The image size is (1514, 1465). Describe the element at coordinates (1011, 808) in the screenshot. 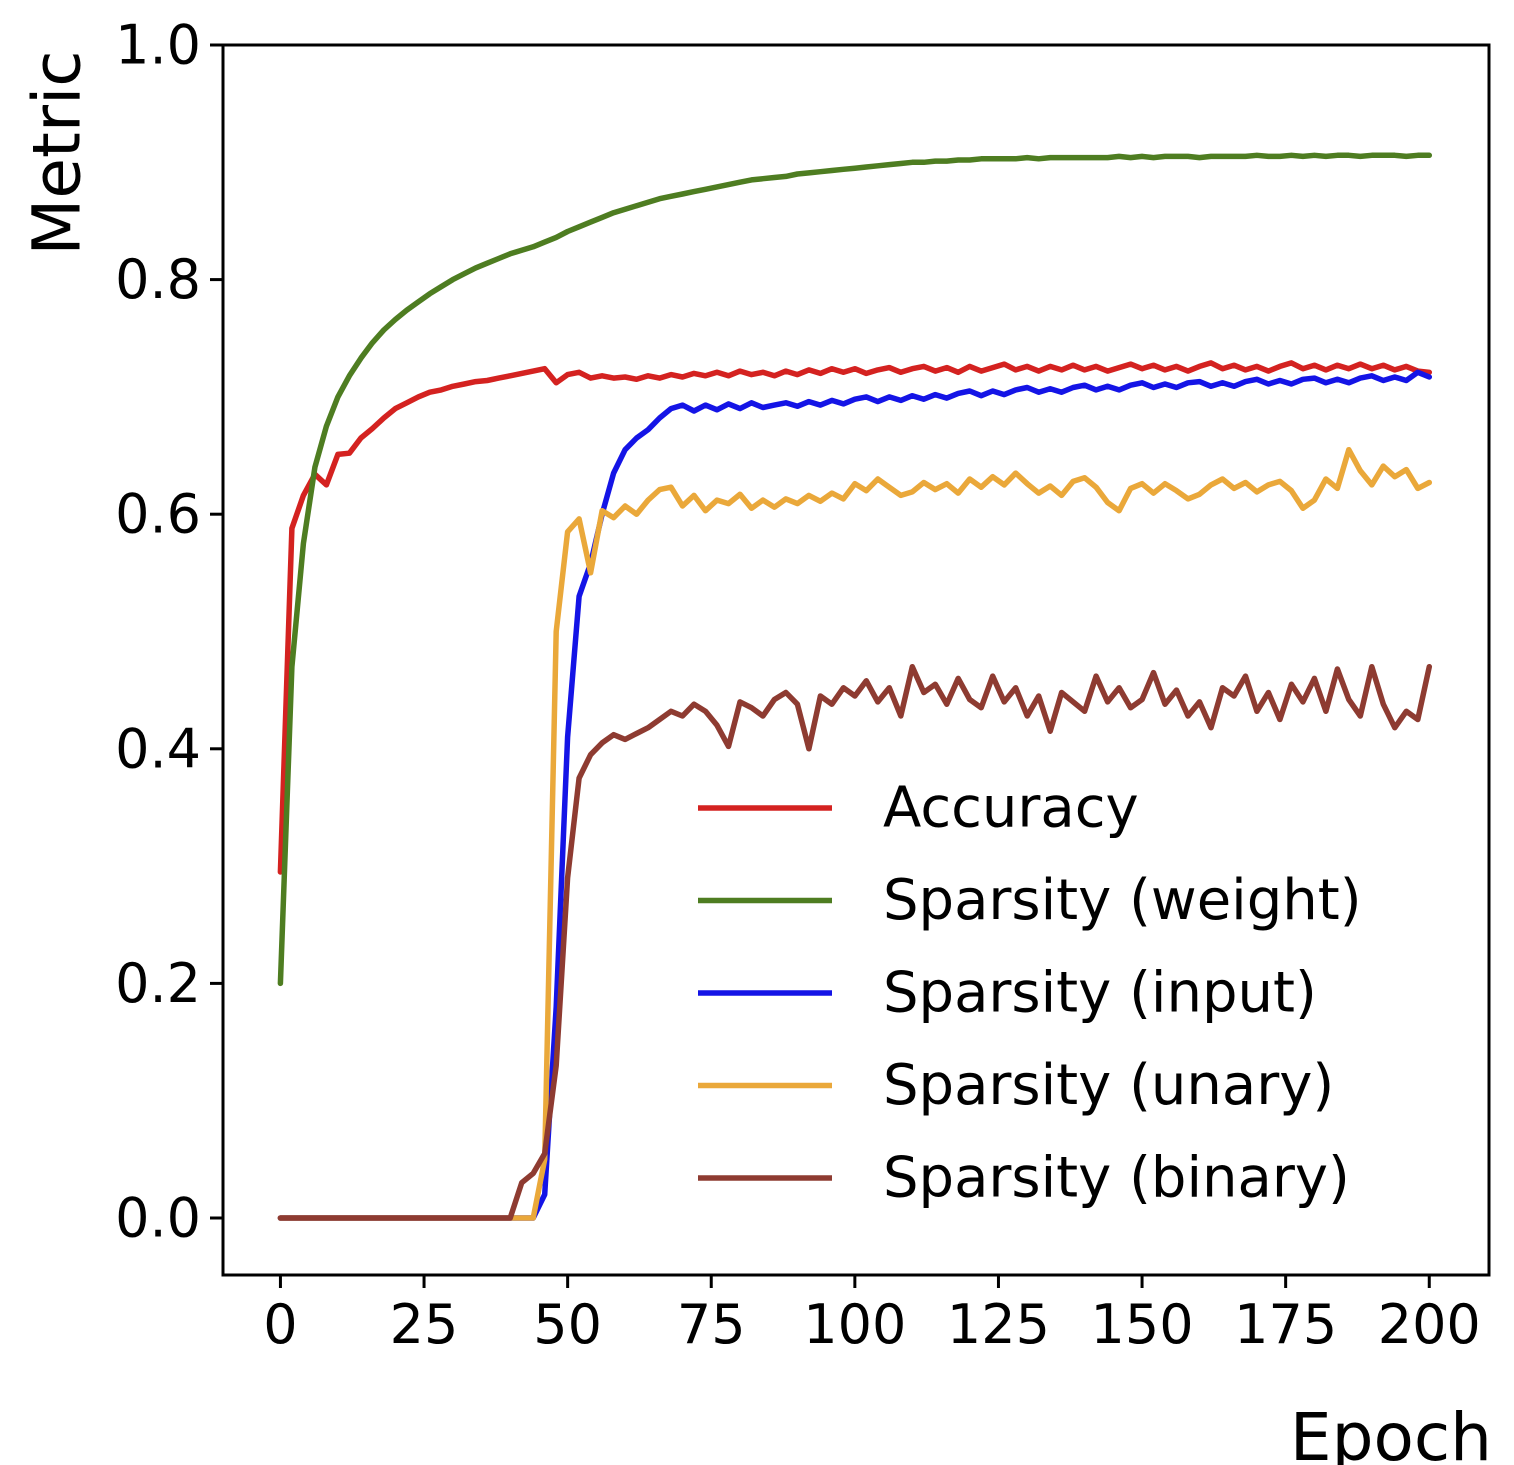

I see `legend-label: Accuracy` at that location.